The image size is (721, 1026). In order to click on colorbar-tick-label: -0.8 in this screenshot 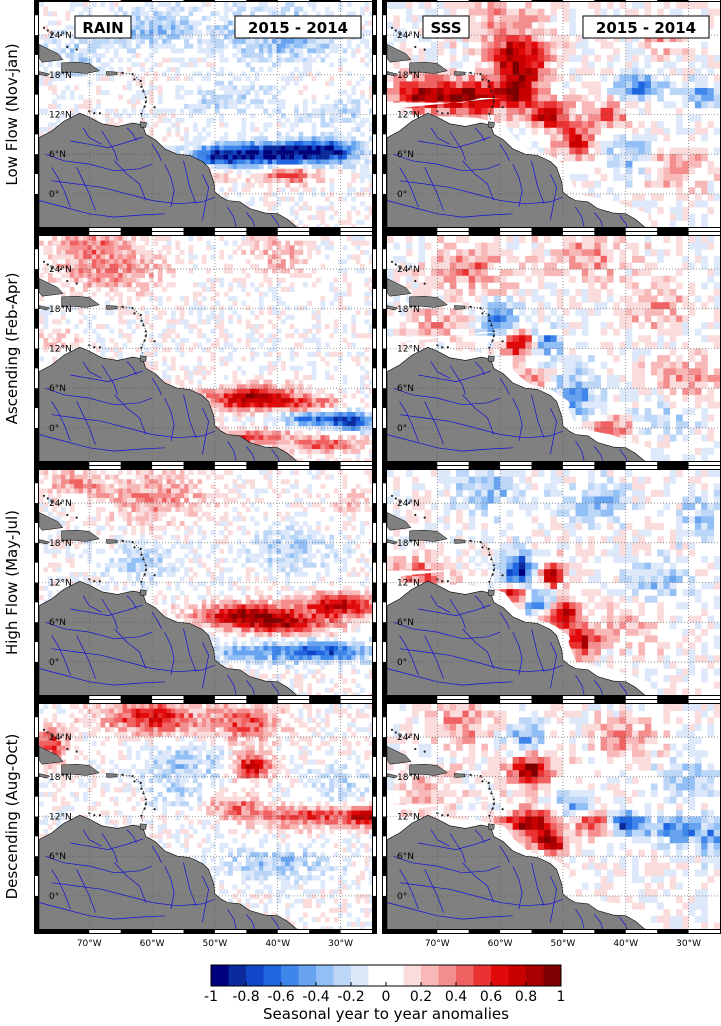, I will do `click(245, 997)`.